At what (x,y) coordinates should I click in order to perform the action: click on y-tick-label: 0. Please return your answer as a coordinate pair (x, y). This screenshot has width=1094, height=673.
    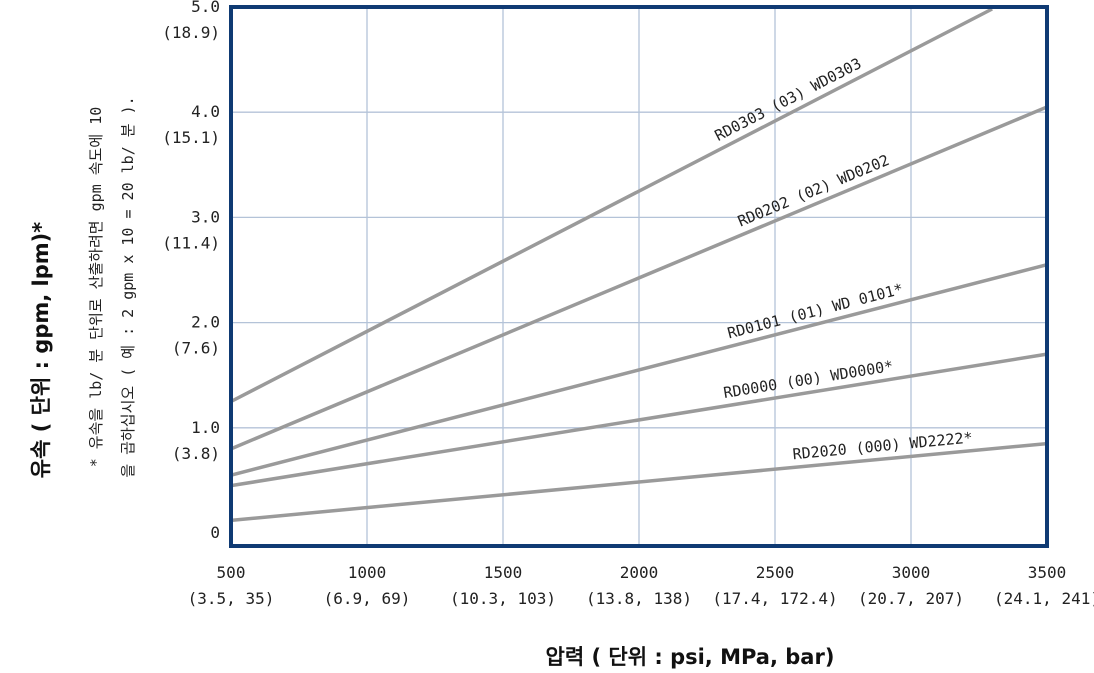
    Looking at the image, I should click on (215, 532).